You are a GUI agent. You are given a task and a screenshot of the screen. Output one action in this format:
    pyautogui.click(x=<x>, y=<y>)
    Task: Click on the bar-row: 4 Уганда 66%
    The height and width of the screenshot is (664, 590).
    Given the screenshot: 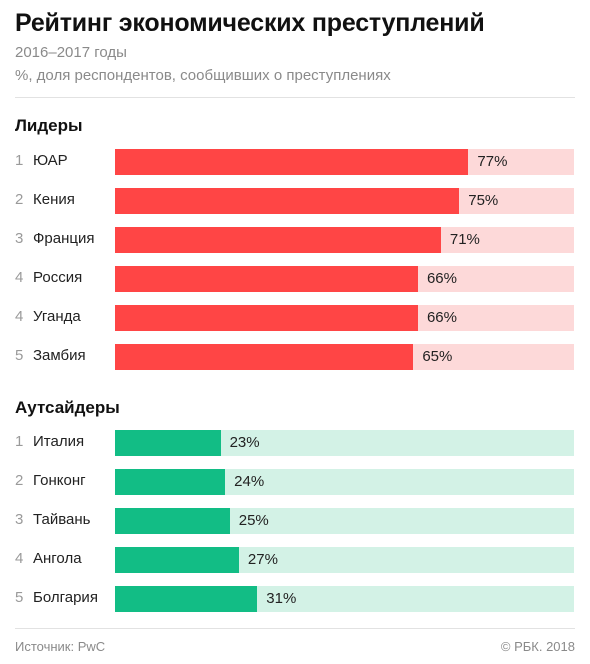 What is the action you would take?
    pyautogui.click(x=295, y=318)
    